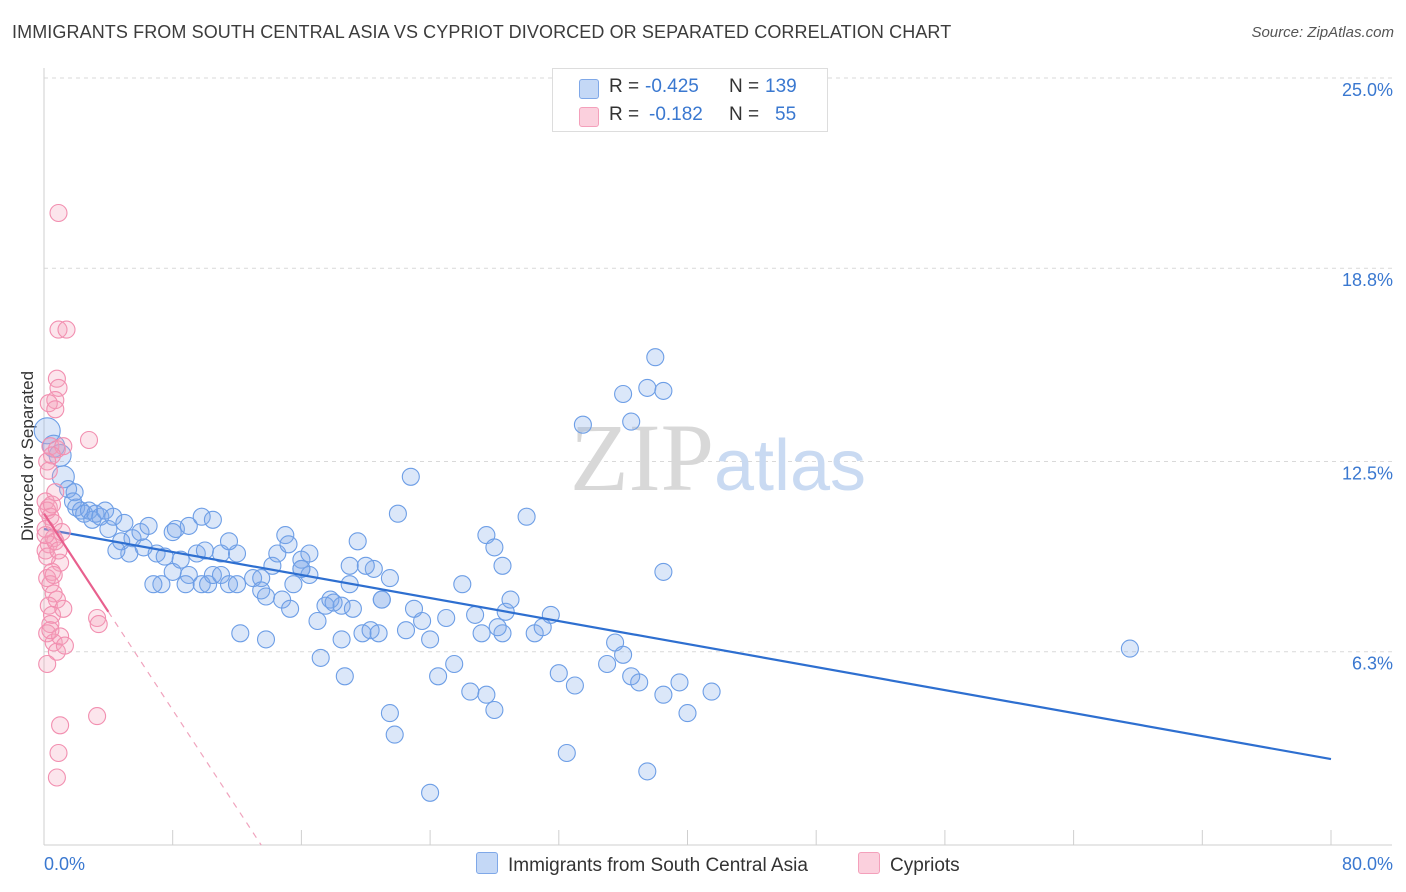 This screenshot has height=892, width=1406. I want to click on watermark: ZIPatlas, so click(718, 457).